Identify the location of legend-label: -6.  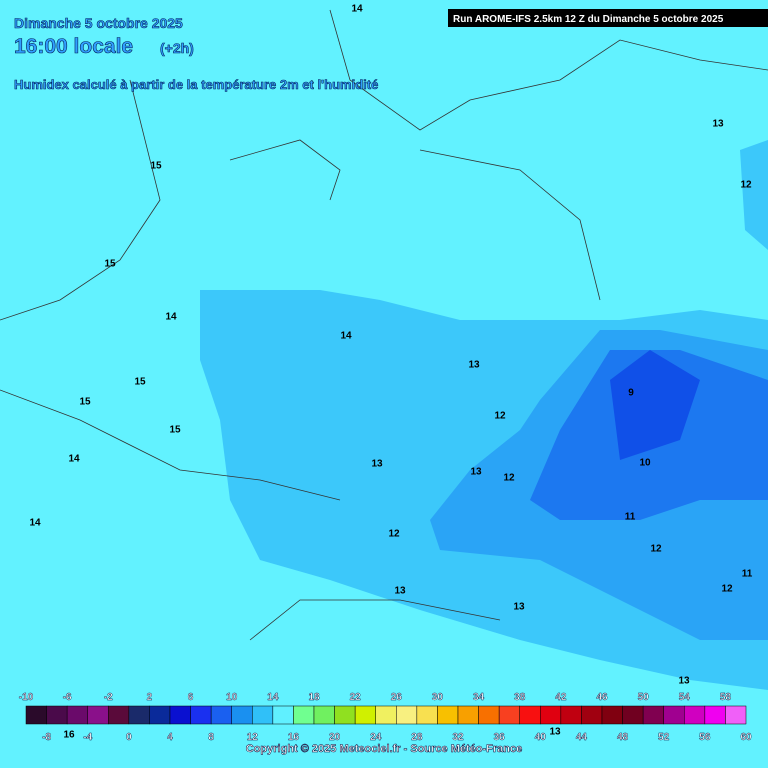
(67, 697).